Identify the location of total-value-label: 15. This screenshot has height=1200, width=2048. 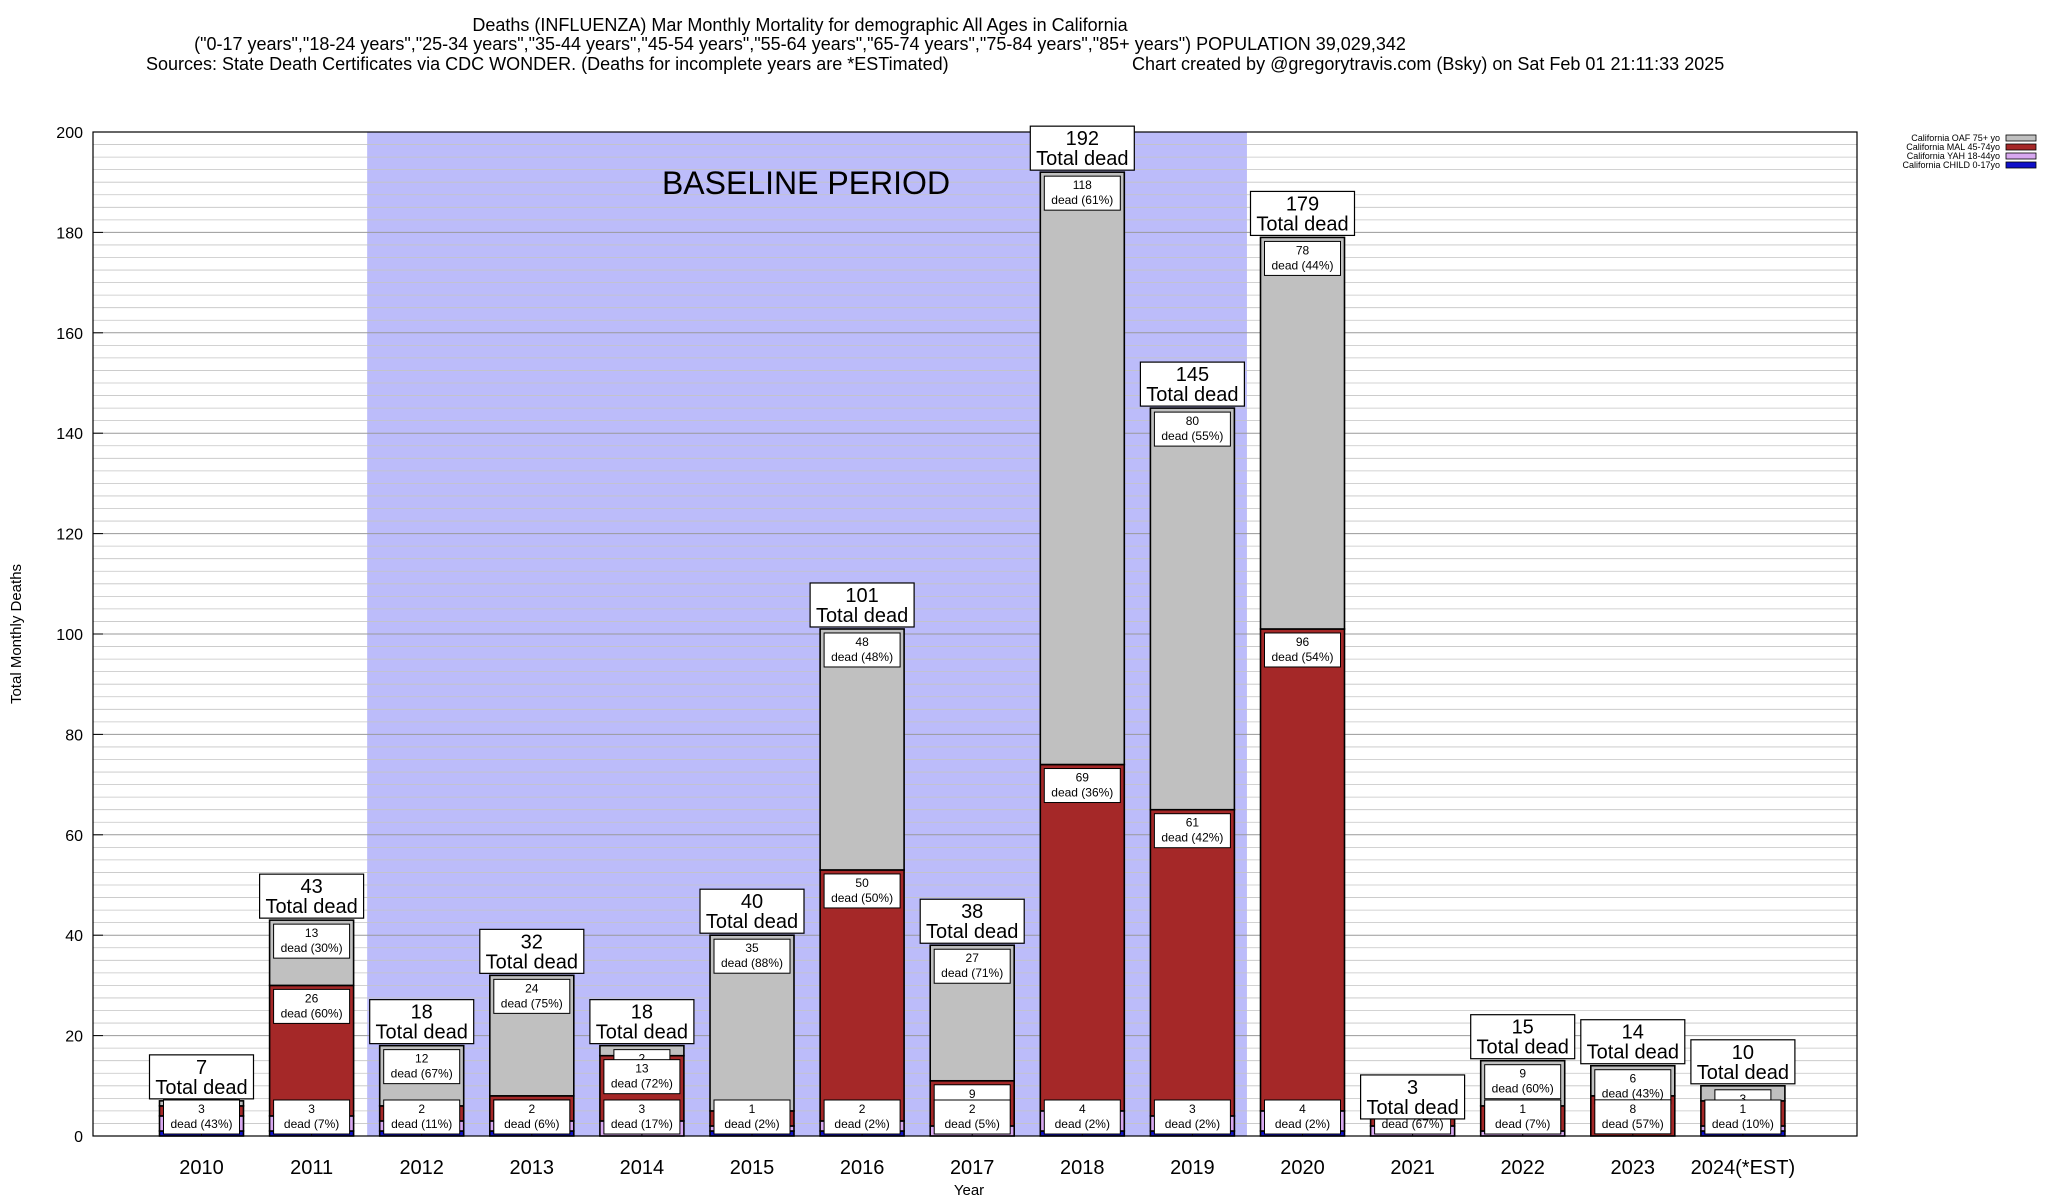
(1523, 1028).